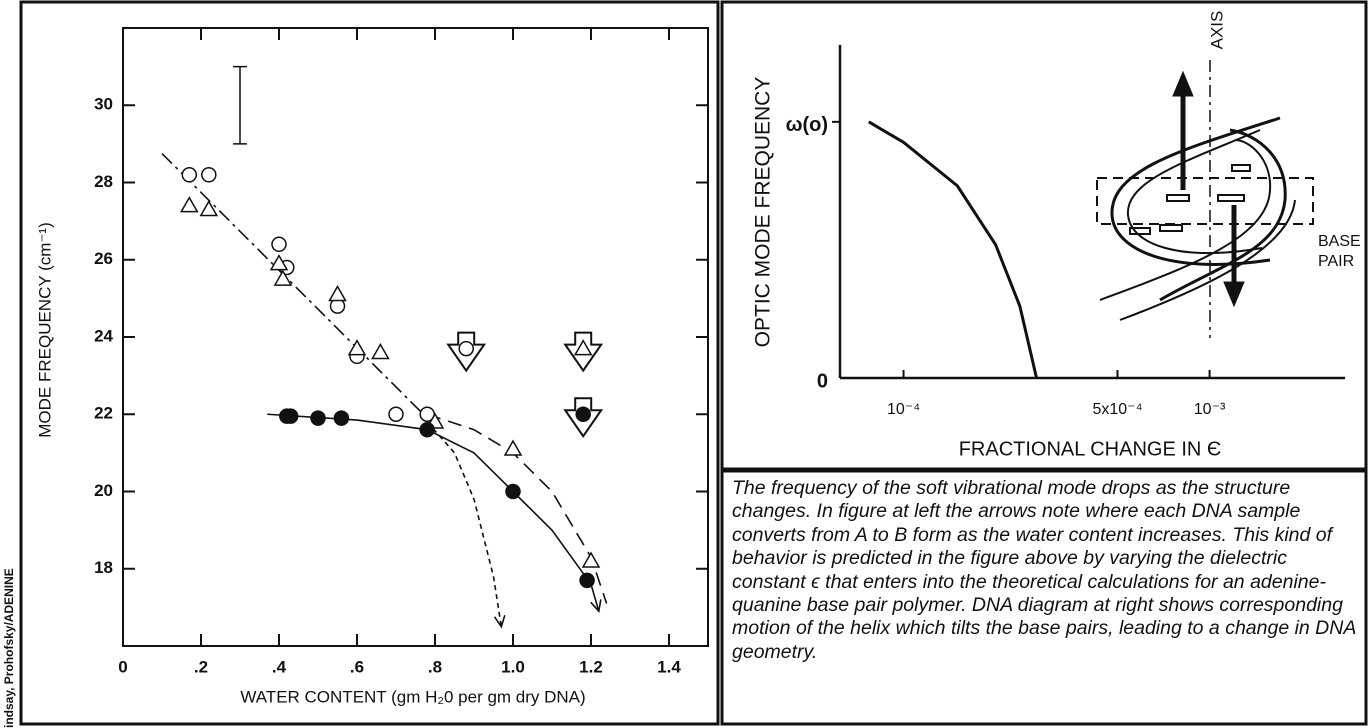 The image size is (1368, 728). What do you see at coordinates (103, 490) in the screenshot?
I see `y-tick-label: 20` at bounding box center [103, 490].